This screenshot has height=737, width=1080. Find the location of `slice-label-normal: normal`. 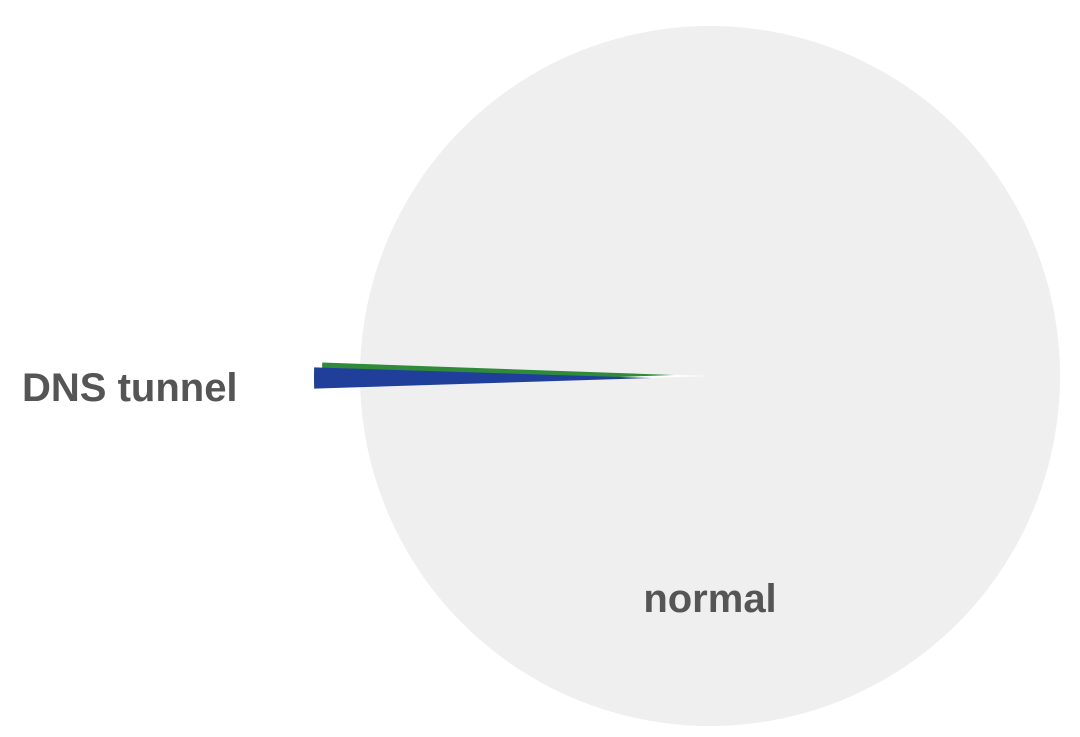

slice-label-normal: normal is located at coordinates (709, 599).